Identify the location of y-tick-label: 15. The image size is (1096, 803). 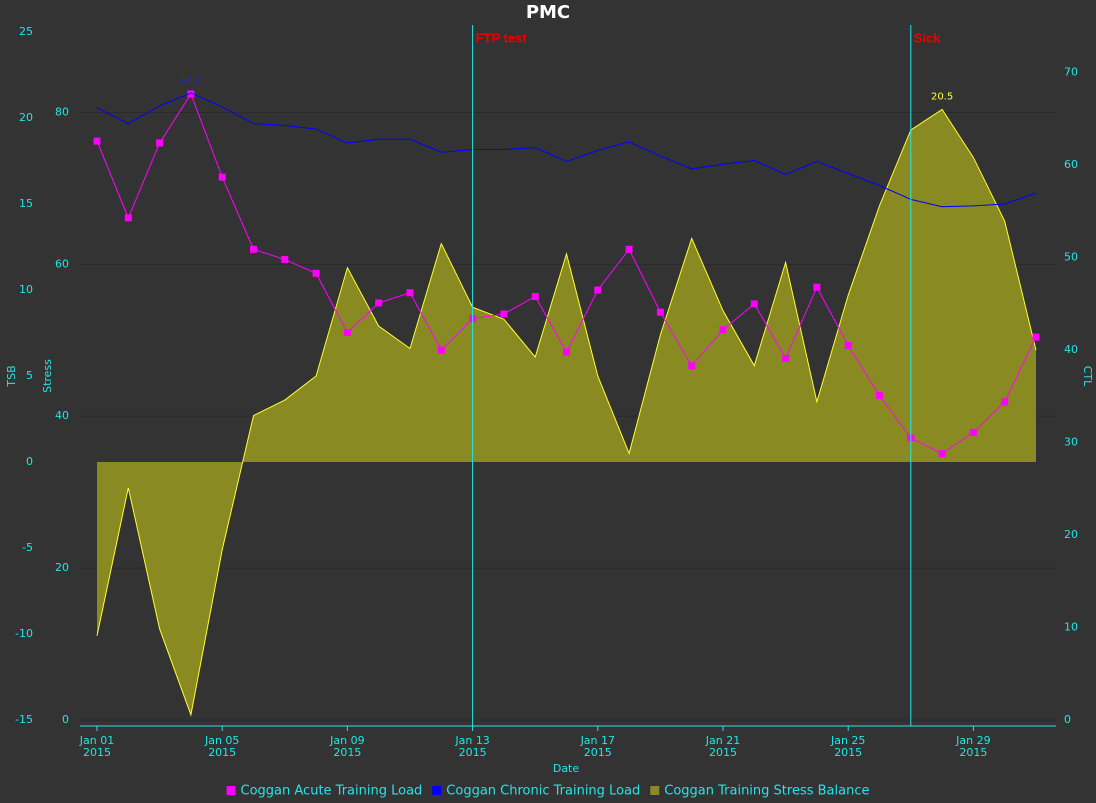
(26, 203).